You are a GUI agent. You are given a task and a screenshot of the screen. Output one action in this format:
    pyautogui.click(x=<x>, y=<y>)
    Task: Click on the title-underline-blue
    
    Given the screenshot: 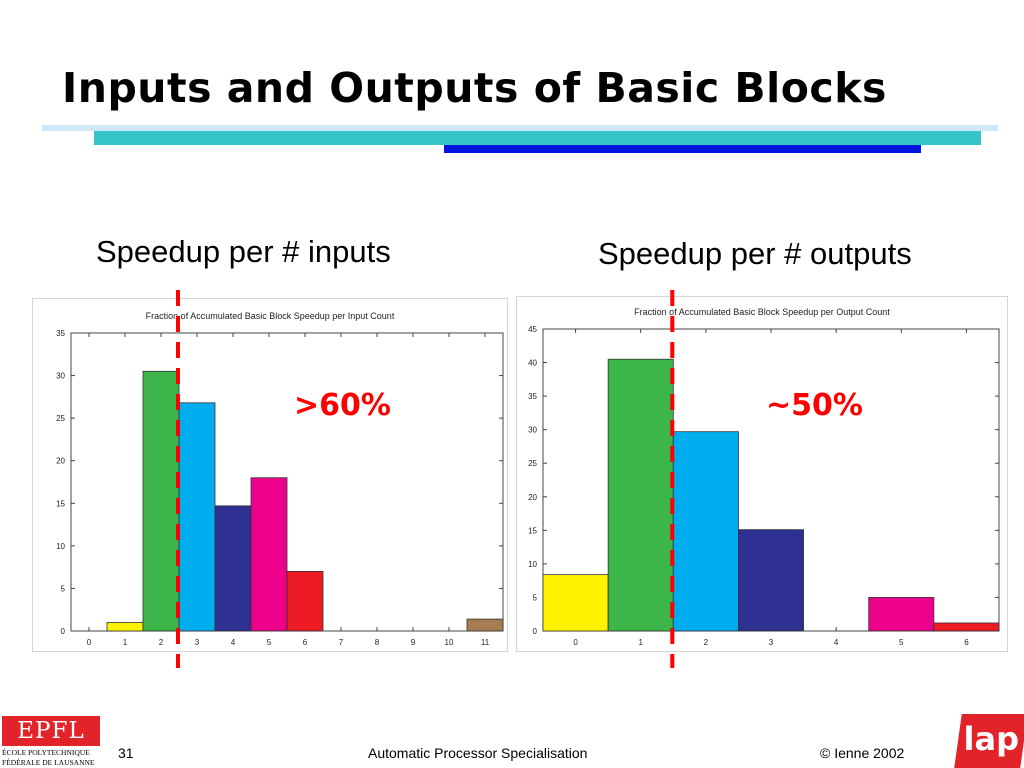 What is the action you would take?
    pyautogui.click(x=682, y=149)
    